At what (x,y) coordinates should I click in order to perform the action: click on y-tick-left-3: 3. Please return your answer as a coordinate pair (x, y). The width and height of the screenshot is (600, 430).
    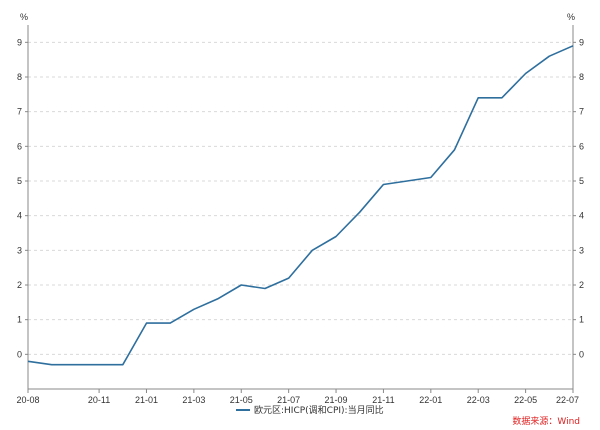
    Looking at the image, I should click on (19, 250).